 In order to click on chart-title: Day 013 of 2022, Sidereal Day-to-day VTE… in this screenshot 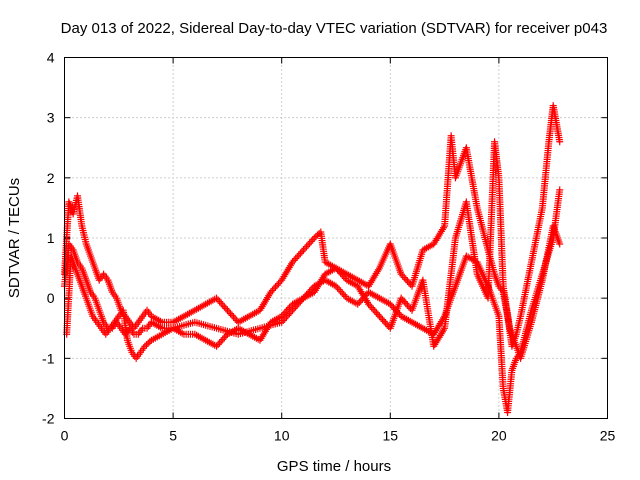, I will do `click(334, 28)`.